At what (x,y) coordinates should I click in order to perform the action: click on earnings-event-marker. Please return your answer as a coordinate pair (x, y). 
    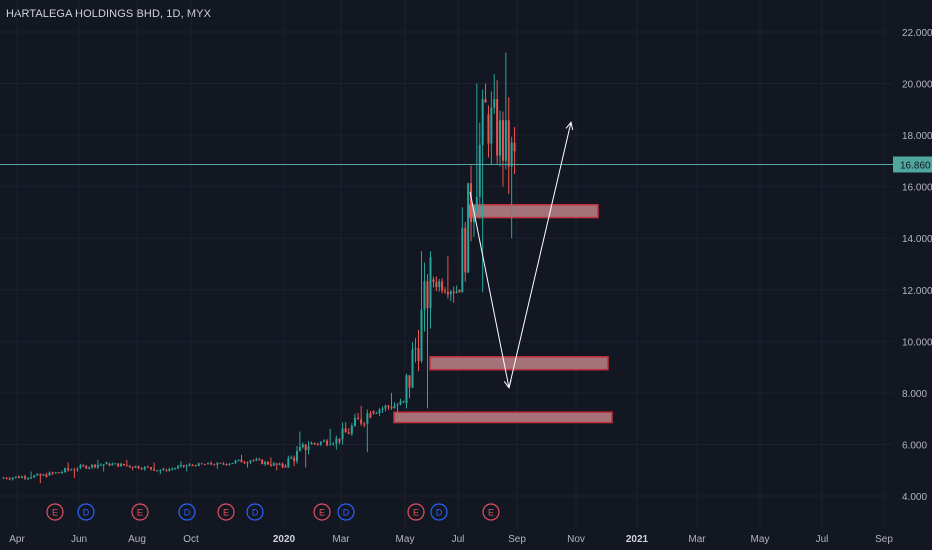
    Looking at the image, I should click on (491, 512).